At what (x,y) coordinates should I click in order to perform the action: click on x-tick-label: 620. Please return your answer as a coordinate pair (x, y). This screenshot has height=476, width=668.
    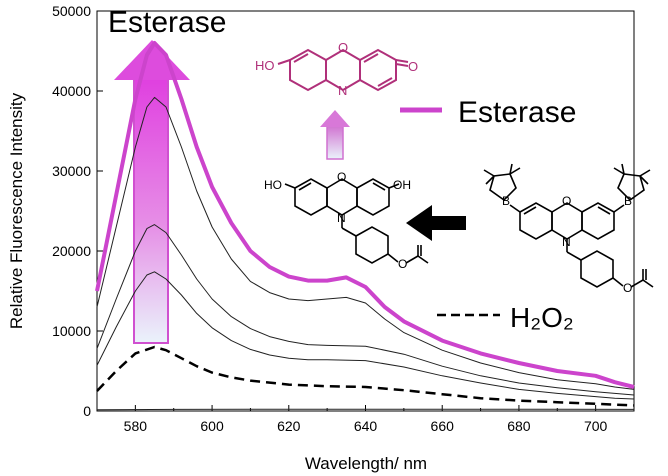
    Looking at the image, I should click on (289, 426).